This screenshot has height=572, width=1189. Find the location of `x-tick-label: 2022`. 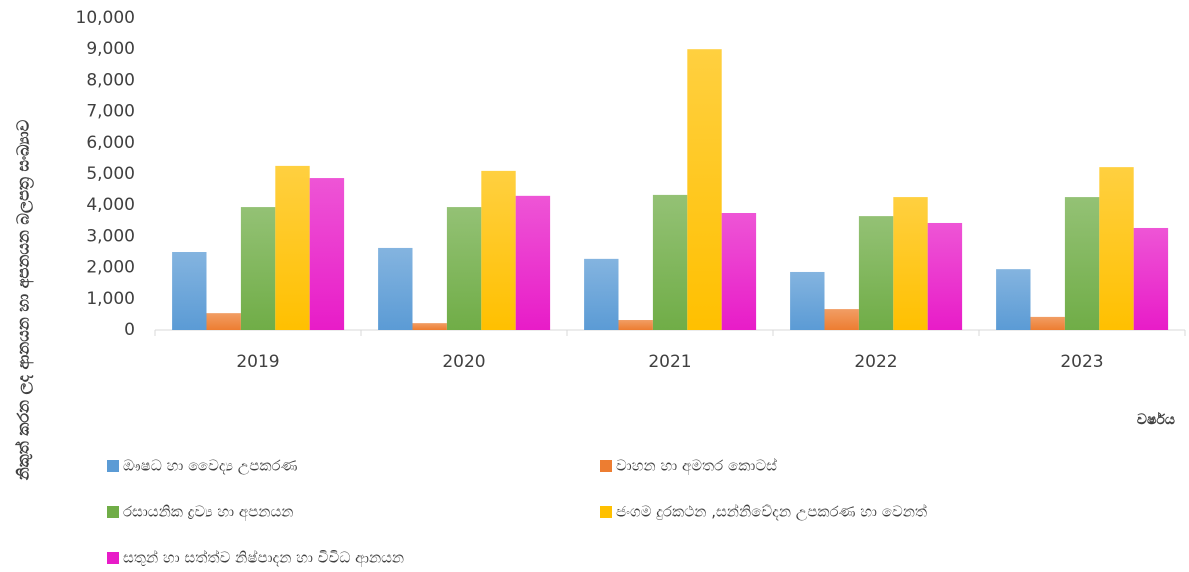

x-tick-label: 2022 is located at coordinates (875, 362).